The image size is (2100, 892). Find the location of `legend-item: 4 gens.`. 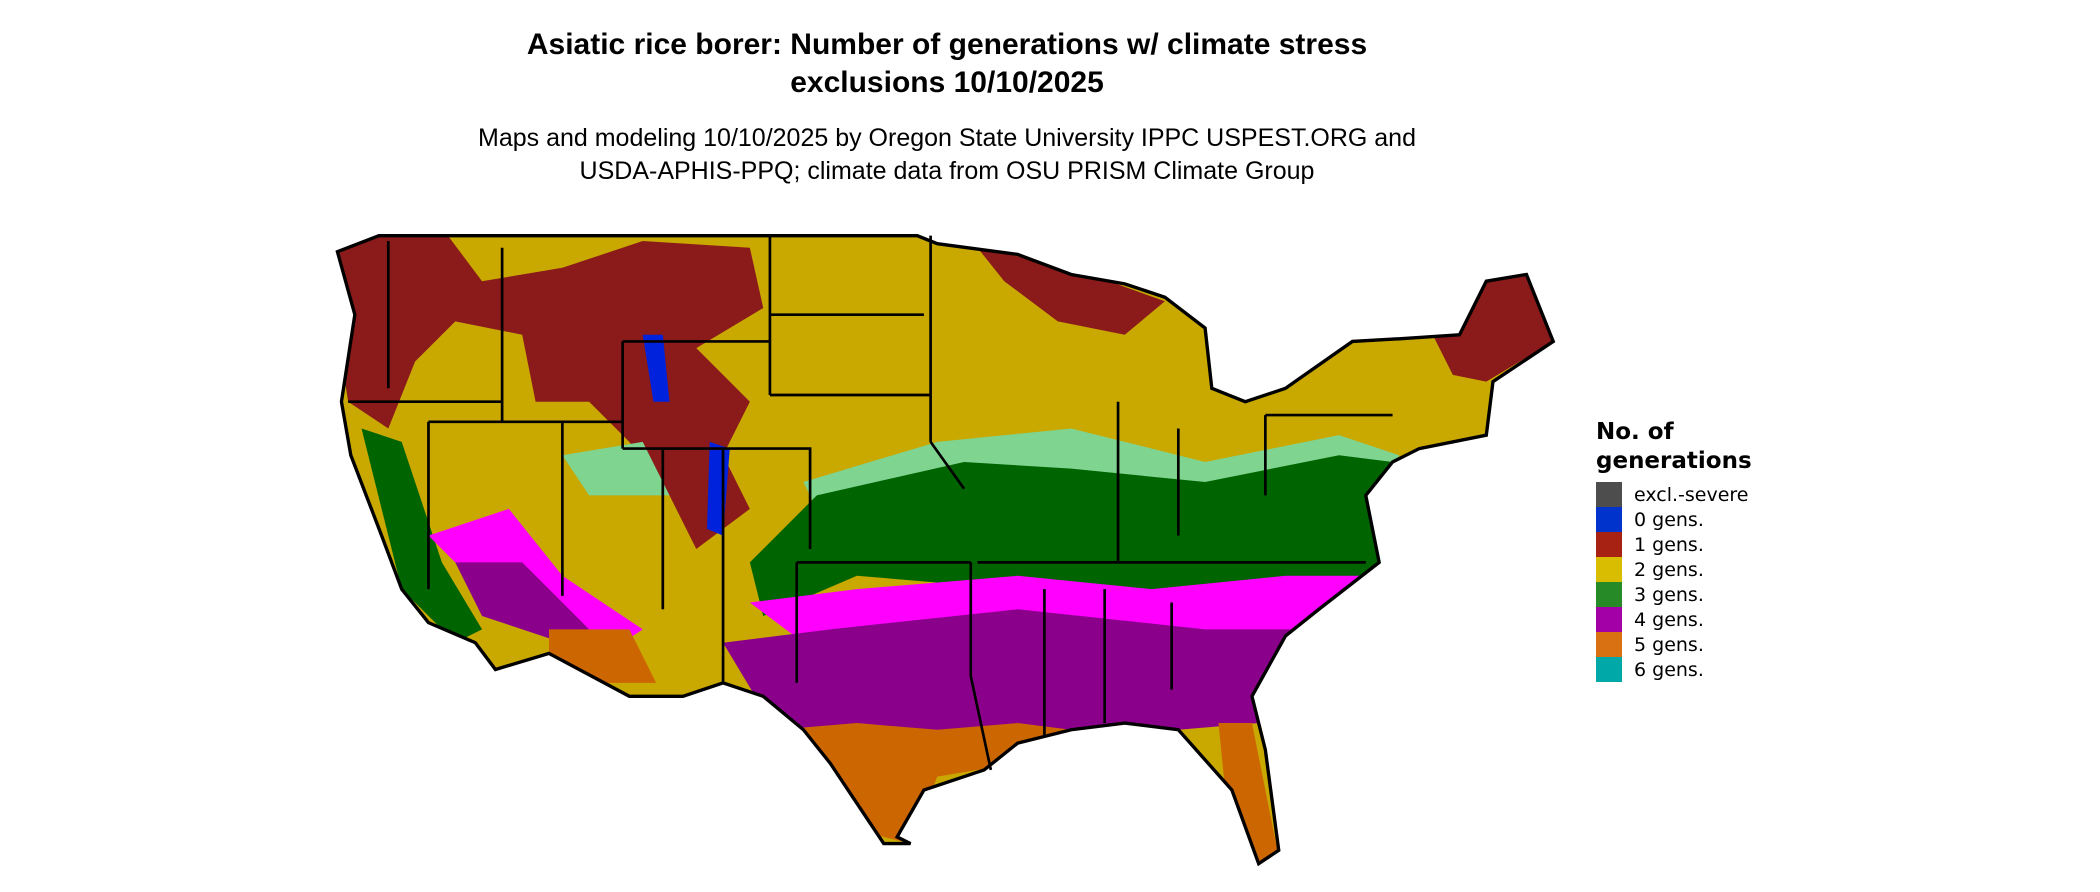

legend-item: 4 gens. is located at coordinates (1674, 619).